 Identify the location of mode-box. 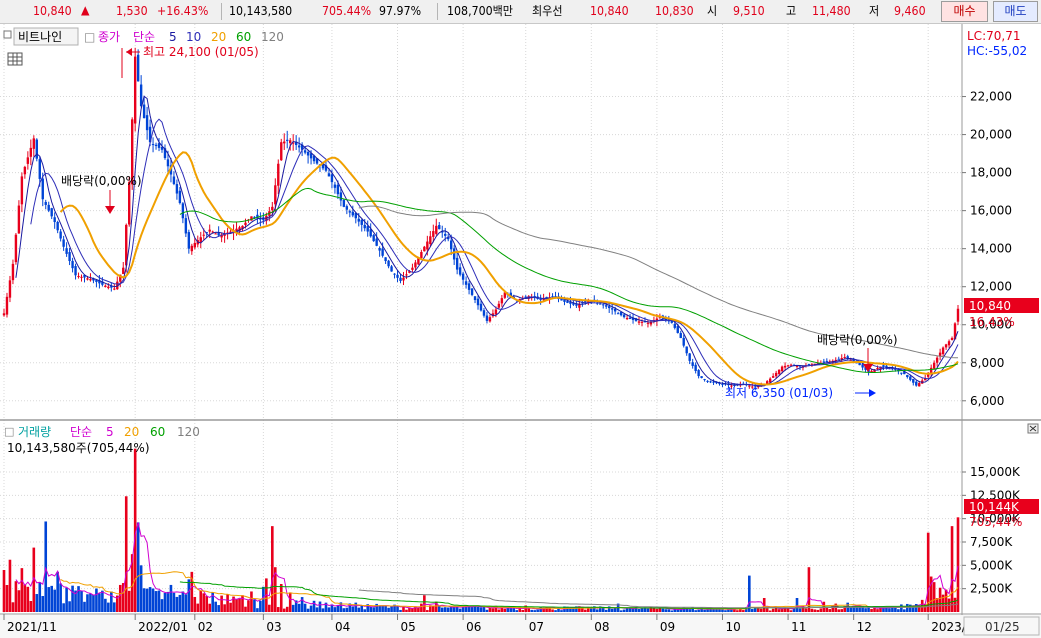
(46, 36).